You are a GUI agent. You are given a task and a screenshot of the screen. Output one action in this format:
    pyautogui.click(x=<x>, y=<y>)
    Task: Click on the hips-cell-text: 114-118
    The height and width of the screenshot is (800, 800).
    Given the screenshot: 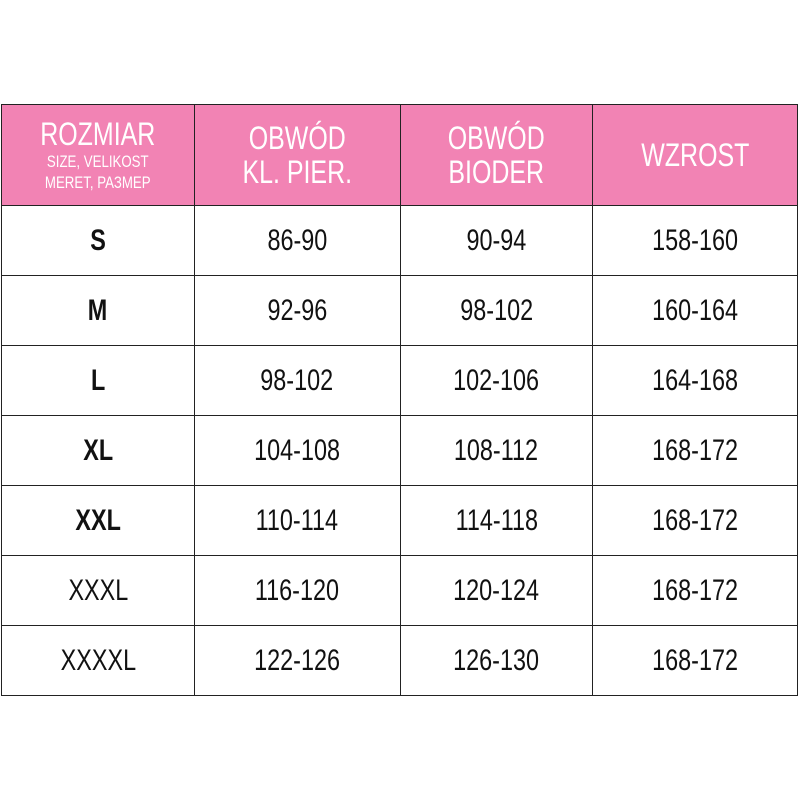 What is the action you would take?
    pyautogui.click(x=496, y=520)
    